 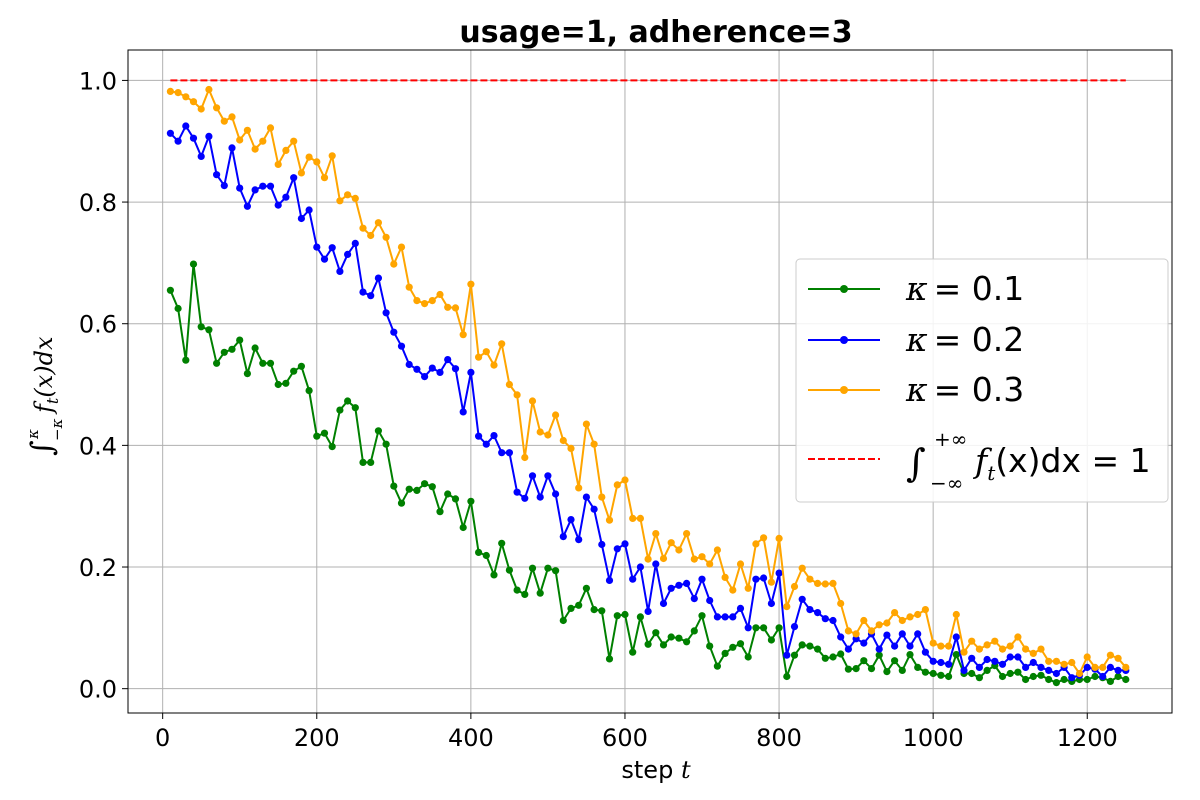 What do you see at coordinates (991, 473) in the screenshot?
I see `legend-reference-sub: t` at bounding box center [991, 473].